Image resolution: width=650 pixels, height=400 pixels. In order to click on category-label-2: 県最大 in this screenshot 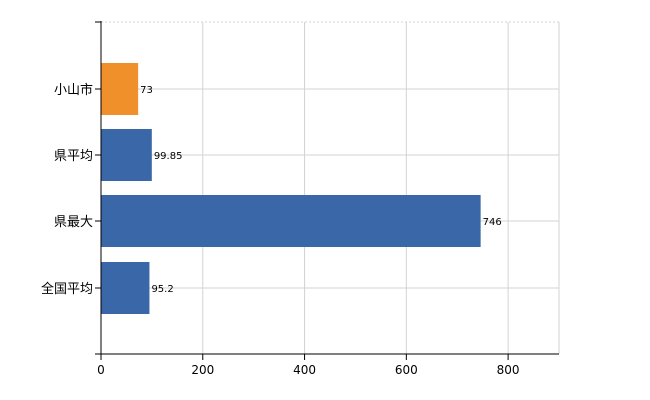, I will do `click(73, 222)`.